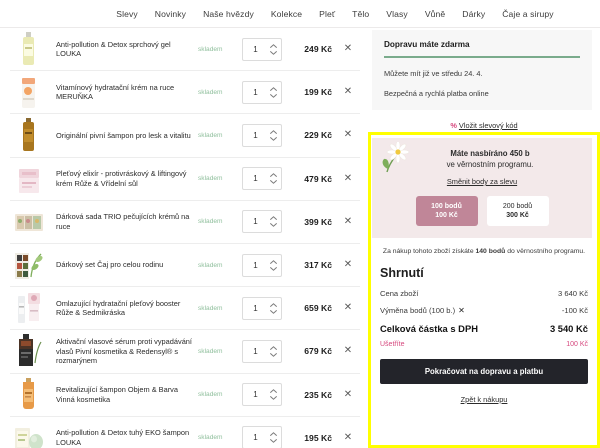 The image size is (600, 448). I want to click on nav-item-0: Slevy, so click(127, 13).